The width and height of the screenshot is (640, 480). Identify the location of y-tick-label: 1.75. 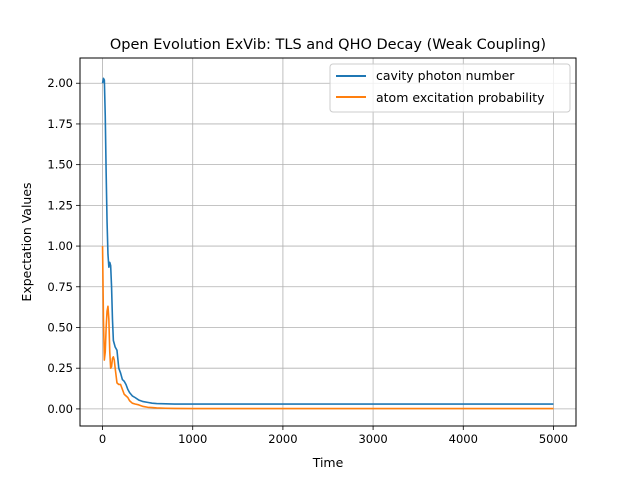
(60, 124).